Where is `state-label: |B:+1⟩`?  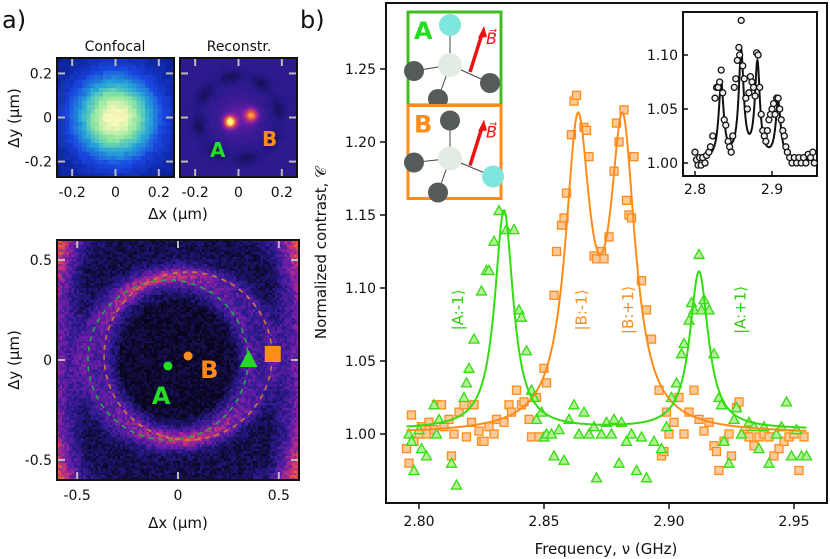
state-label: |B:+1⟩ is located at coordinates (628, 310).